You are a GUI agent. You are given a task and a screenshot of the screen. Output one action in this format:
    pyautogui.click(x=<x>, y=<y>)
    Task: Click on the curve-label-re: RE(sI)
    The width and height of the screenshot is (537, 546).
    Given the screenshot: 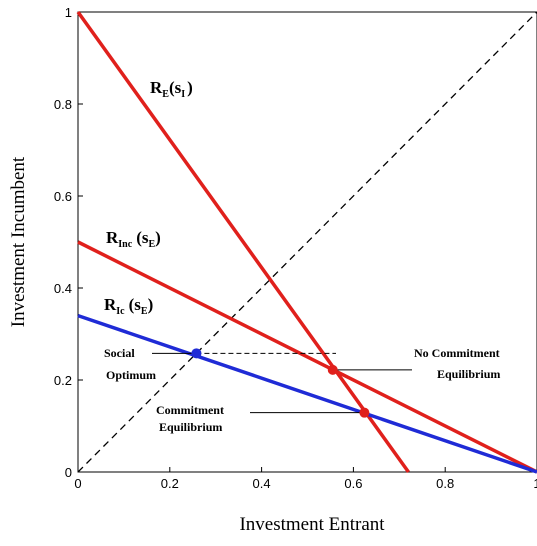 What is the action you would take?
    pyautogui.click(x=171, y=89)
    